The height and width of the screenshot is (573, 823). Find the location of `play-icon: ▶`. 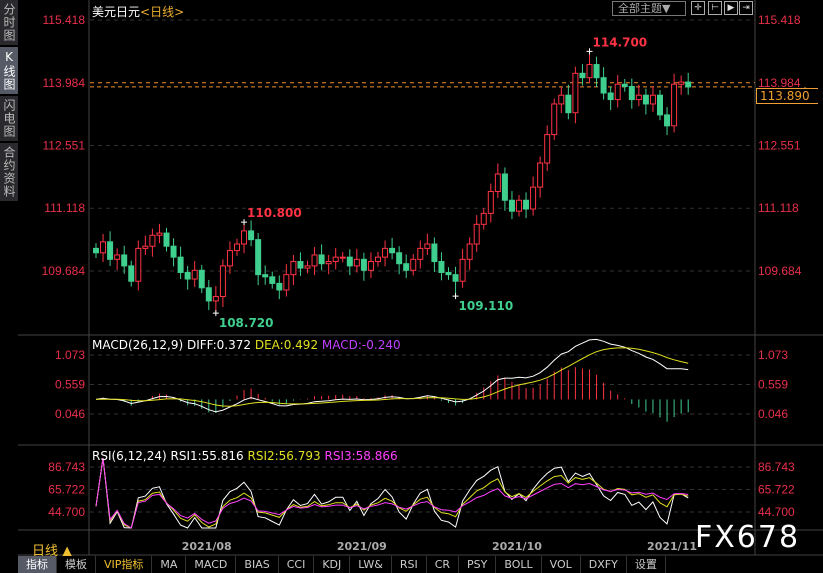

play-icon: ▶ is located at coordinates (731, 8).